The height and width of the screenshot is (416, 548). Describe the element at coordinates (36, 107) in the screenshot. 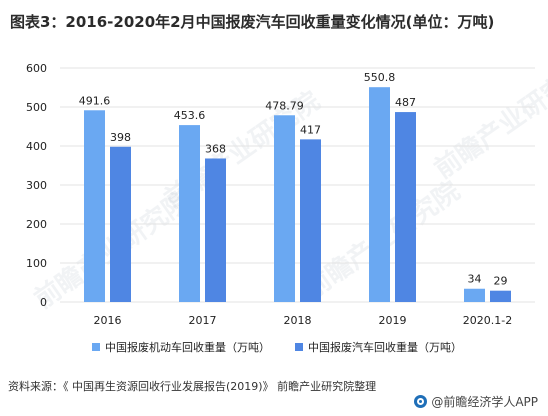

I see `y-tick-label: 500` at that location.